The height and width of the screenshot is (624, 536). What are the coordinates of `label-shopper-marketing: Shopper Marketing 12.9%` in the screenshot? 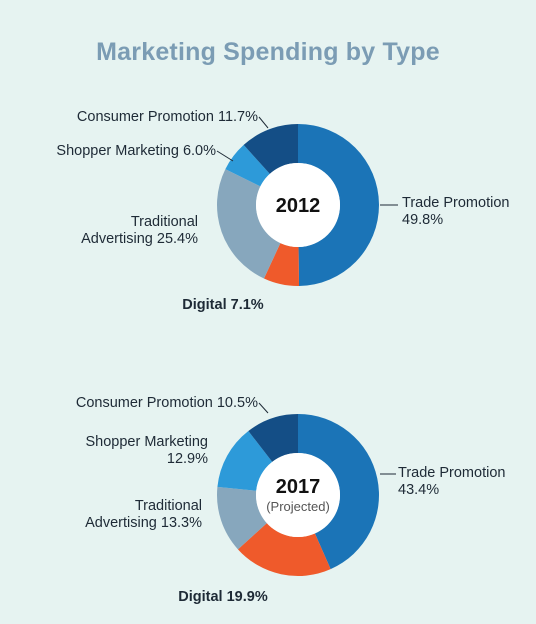 It's located at (146, 450).